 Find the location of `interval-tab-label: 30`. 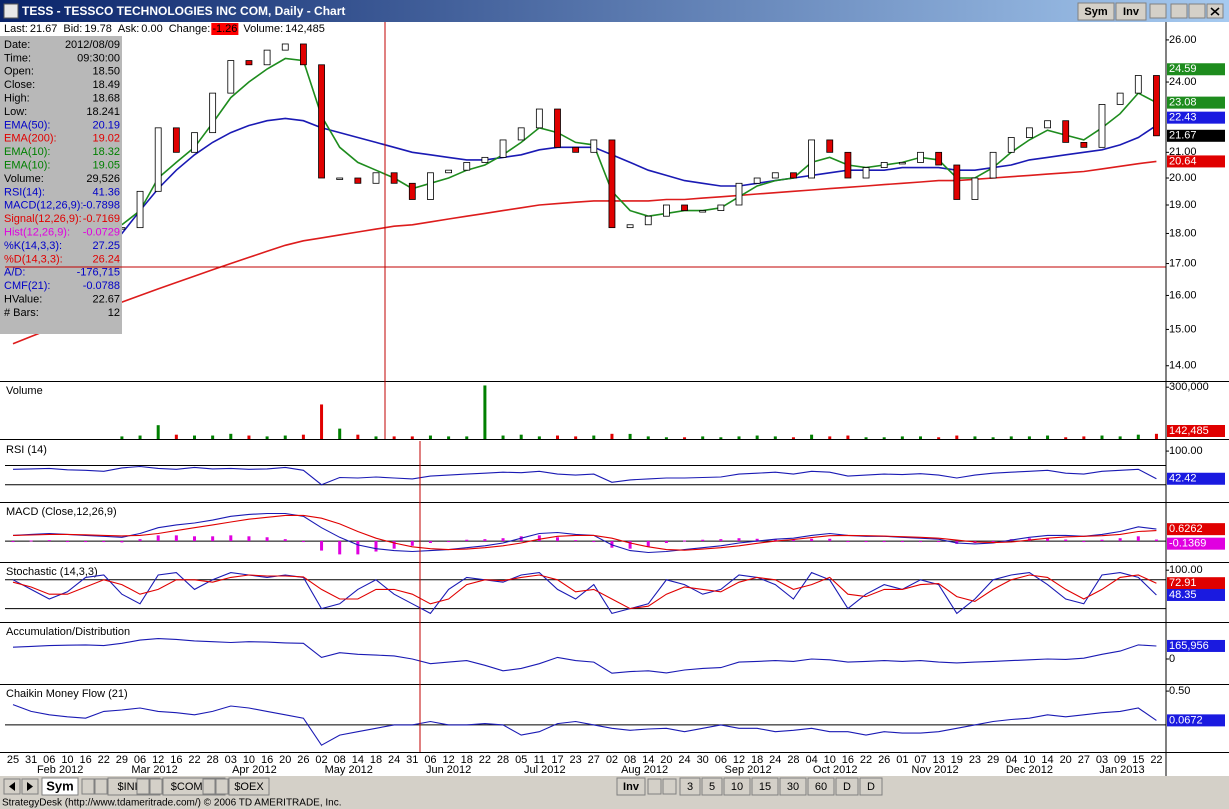

interval-tab-label: 30 is located at coordinates (793, 787).